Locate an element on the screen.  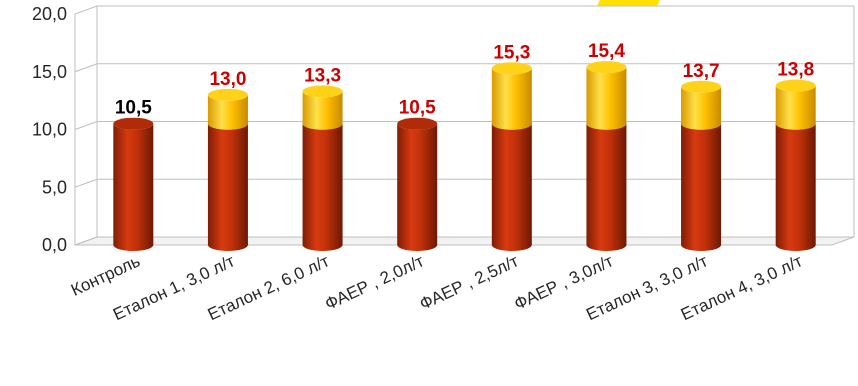
y-tick-label: 5,0 is located at coordinates (54, 187).